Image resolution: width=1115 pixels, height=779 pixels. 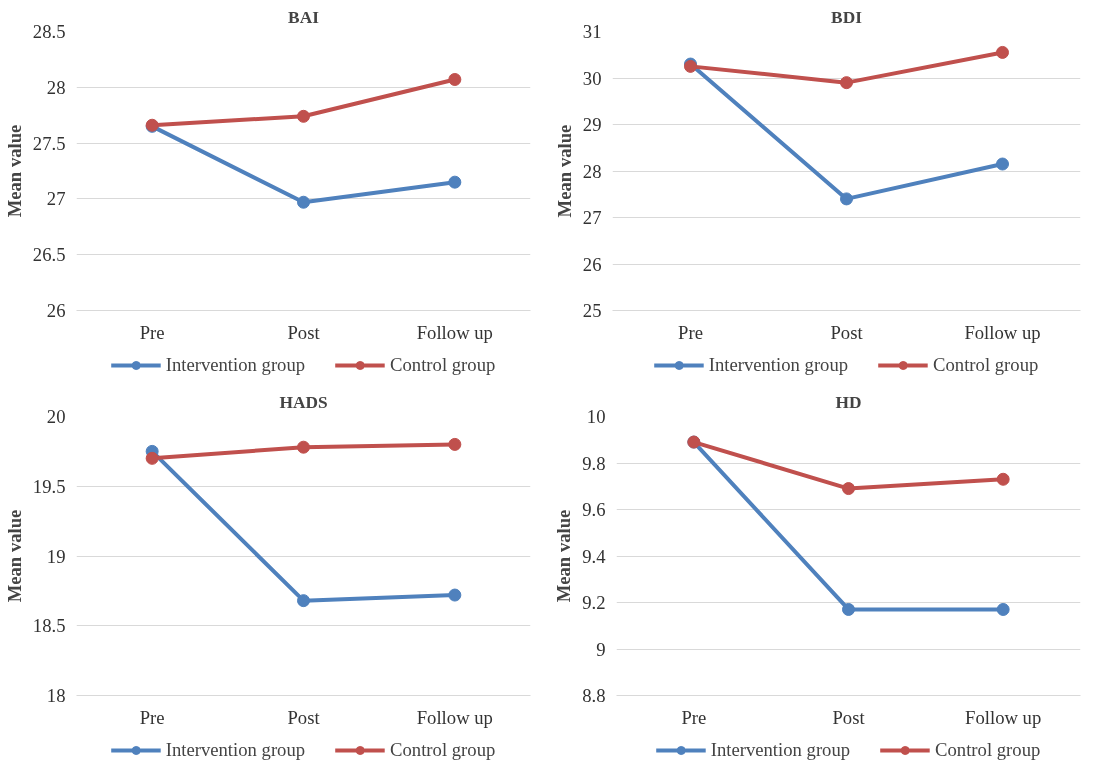 I want to click on y-tick-label: 27.5, so click(x=49, y=143).